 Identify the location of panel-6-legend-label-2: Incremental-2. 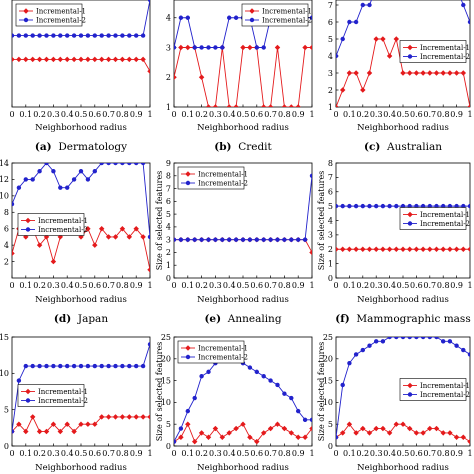
(445, 224).